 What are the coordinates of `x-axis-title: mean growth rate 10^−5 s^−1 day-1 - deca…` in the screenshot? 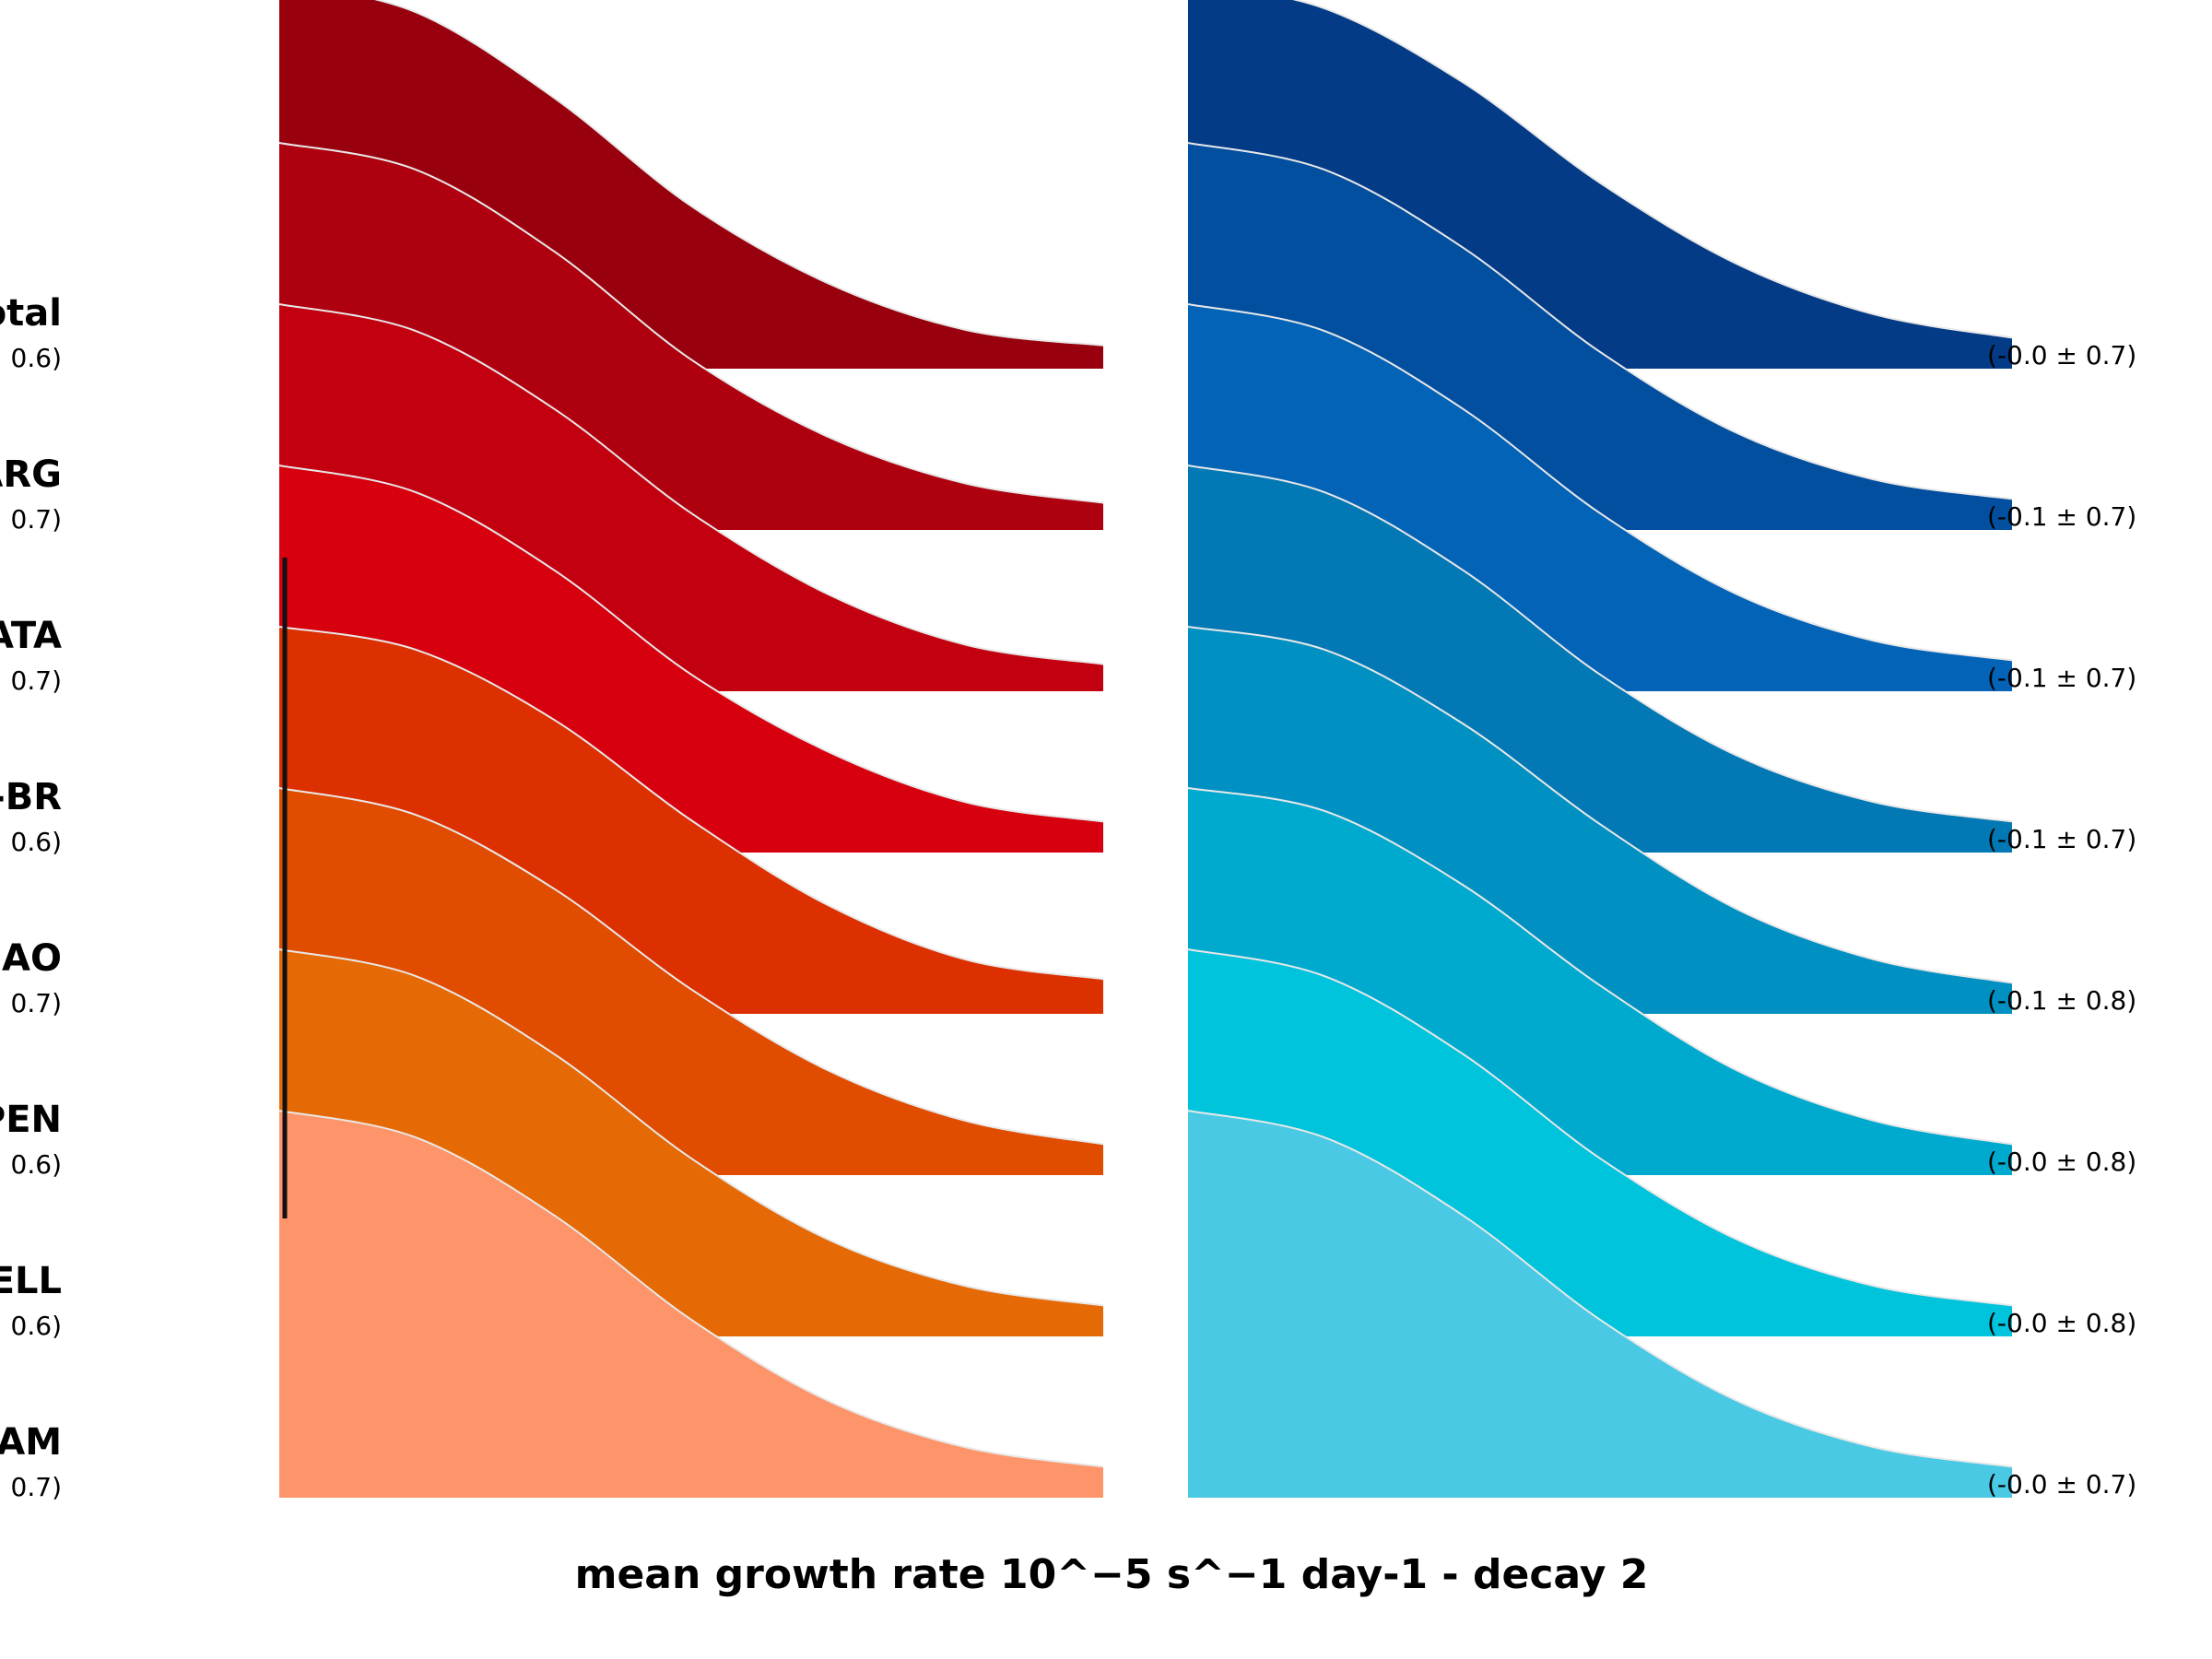 It's located at (1112, 1574).